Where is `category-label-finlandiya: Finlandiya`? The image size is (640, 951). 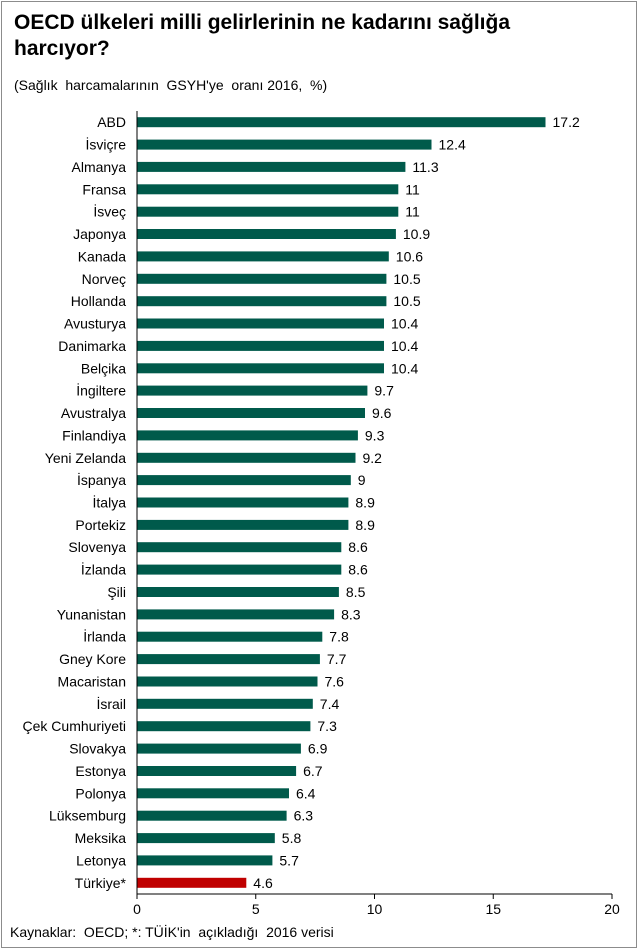
category-label-finlandiya: Finlandiya is located at coordinates (94, 435).